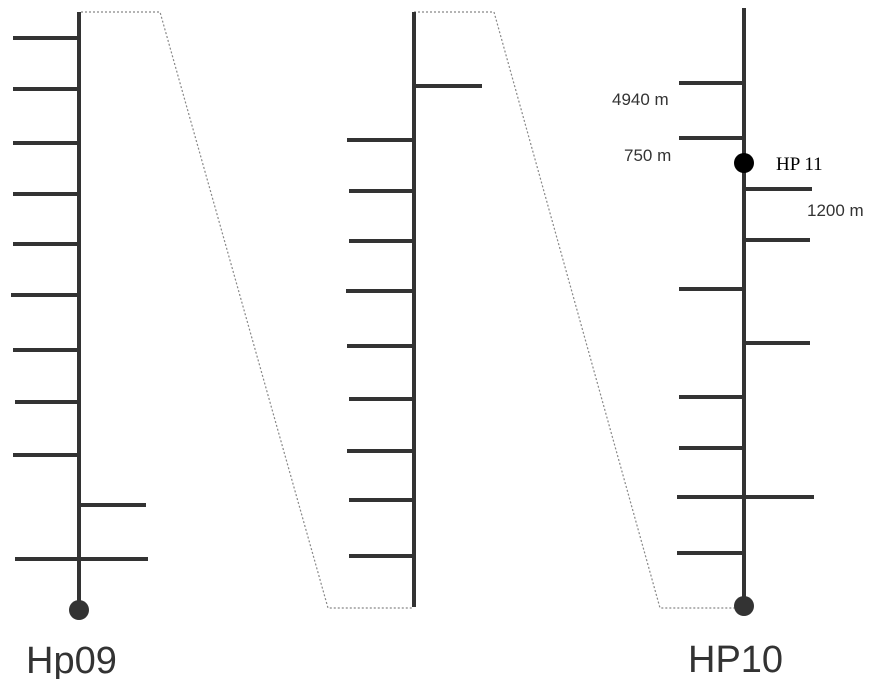  I want to click on node-hp10, so click(744, 606).